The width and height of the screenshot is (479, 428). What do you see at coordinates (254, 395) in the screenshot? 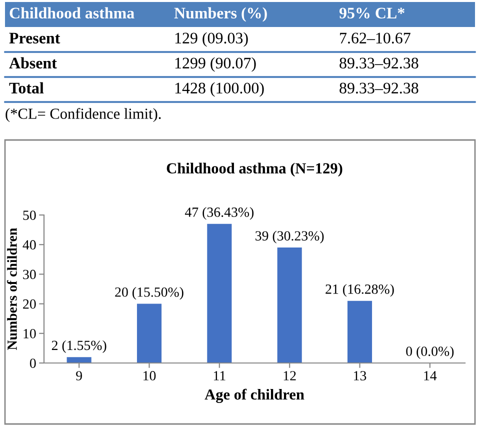
I see `x-axis-title: Age of children` at bounding box center [254, 395].